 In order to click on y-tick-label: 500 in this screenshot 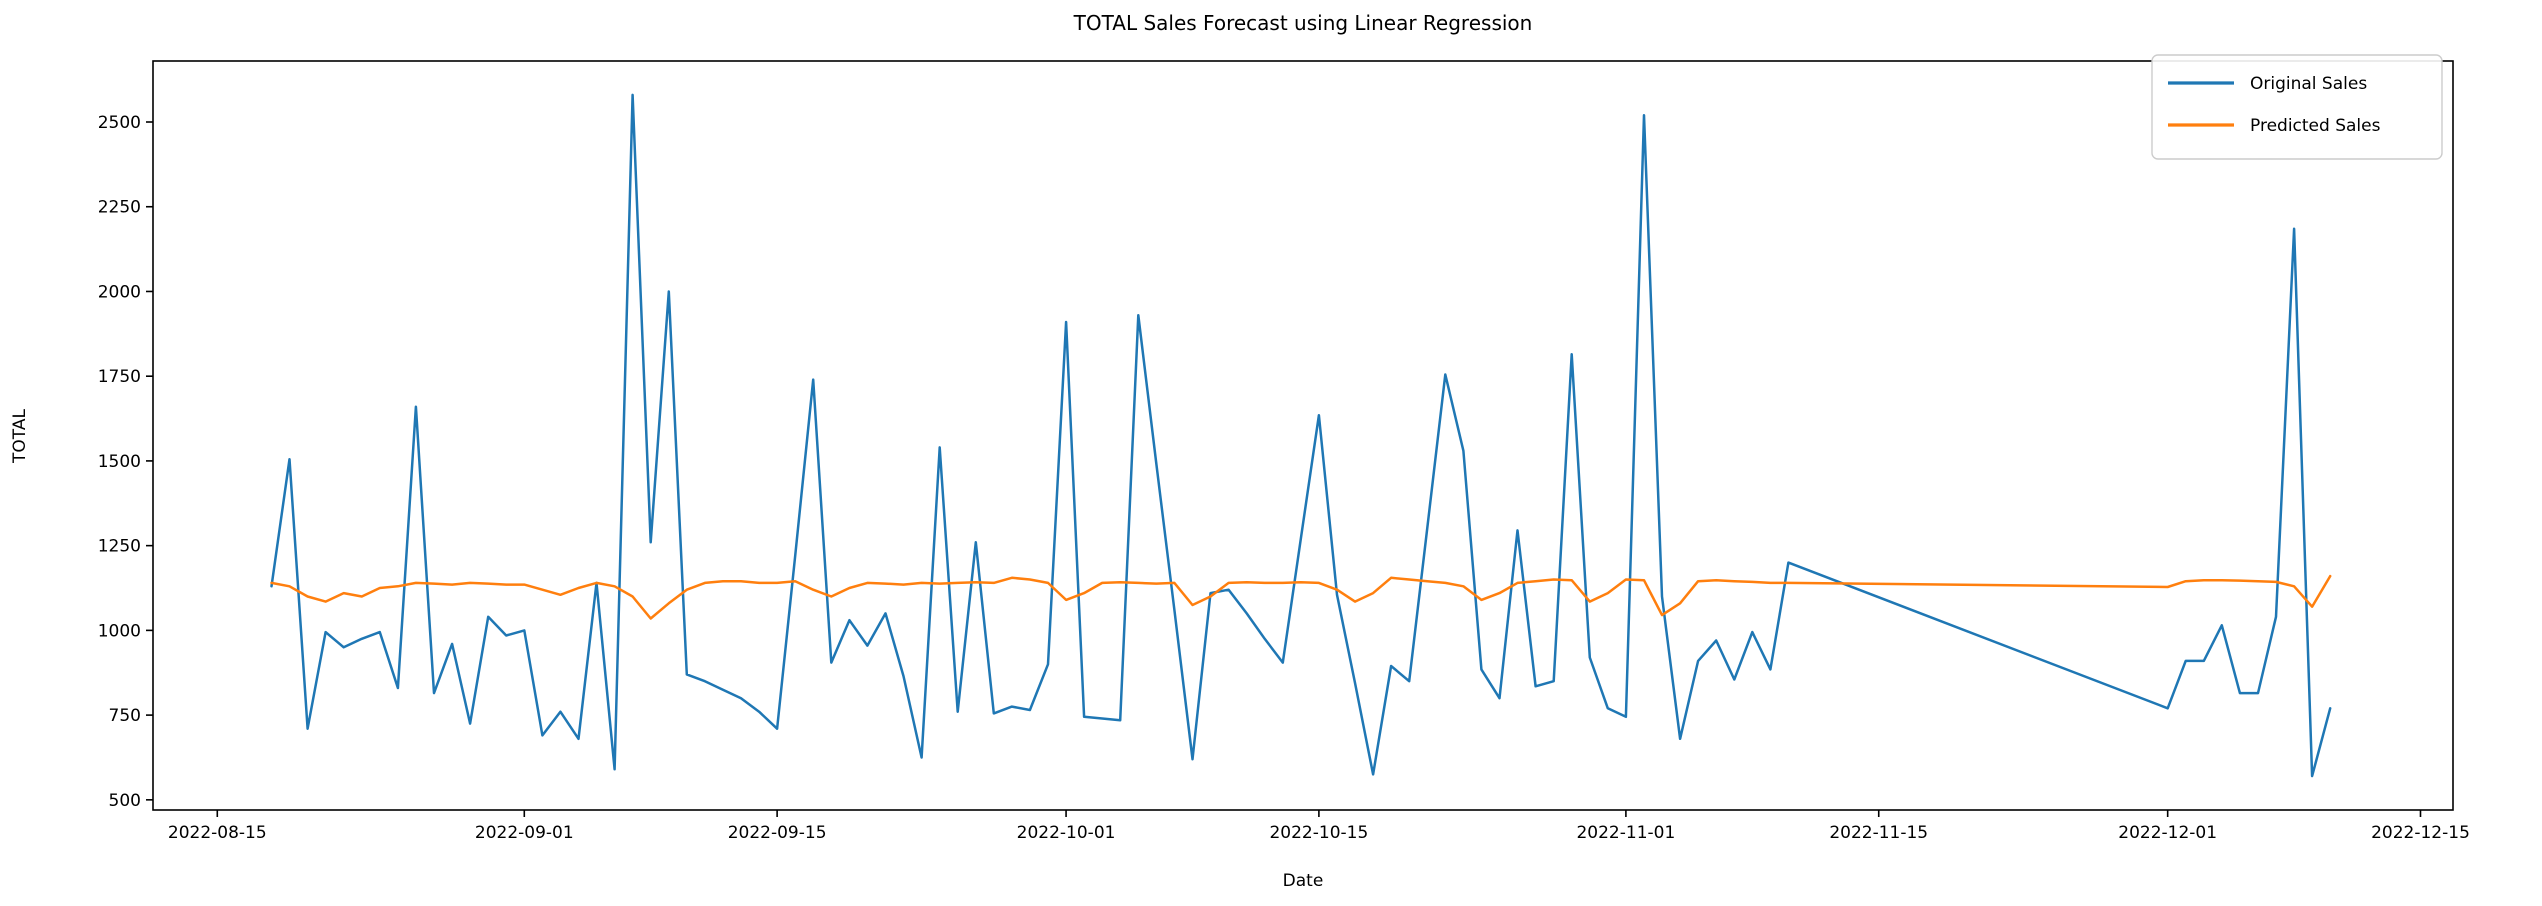, I will do `click(125, 801)`.